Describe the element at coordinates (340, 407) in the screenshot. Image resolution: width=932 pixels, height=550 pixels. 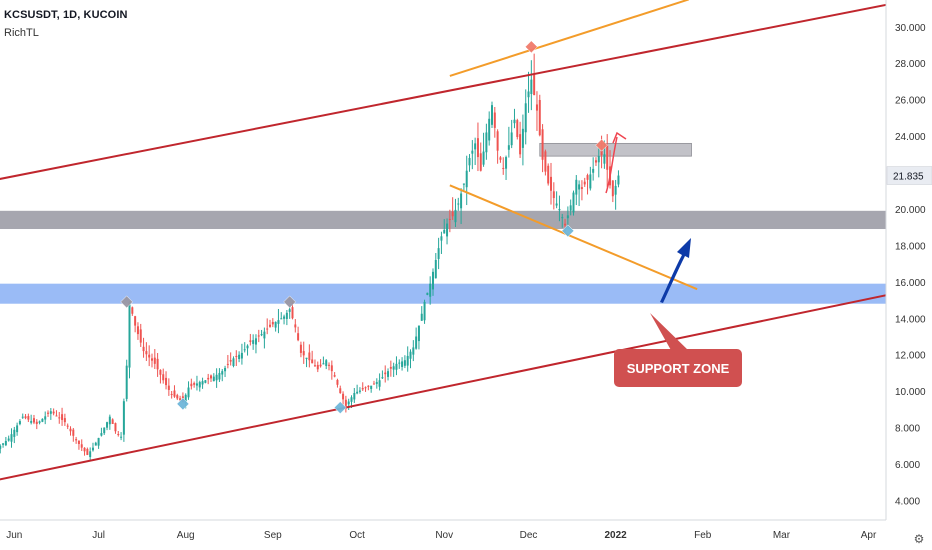
I see `marker-diamond` at that location.